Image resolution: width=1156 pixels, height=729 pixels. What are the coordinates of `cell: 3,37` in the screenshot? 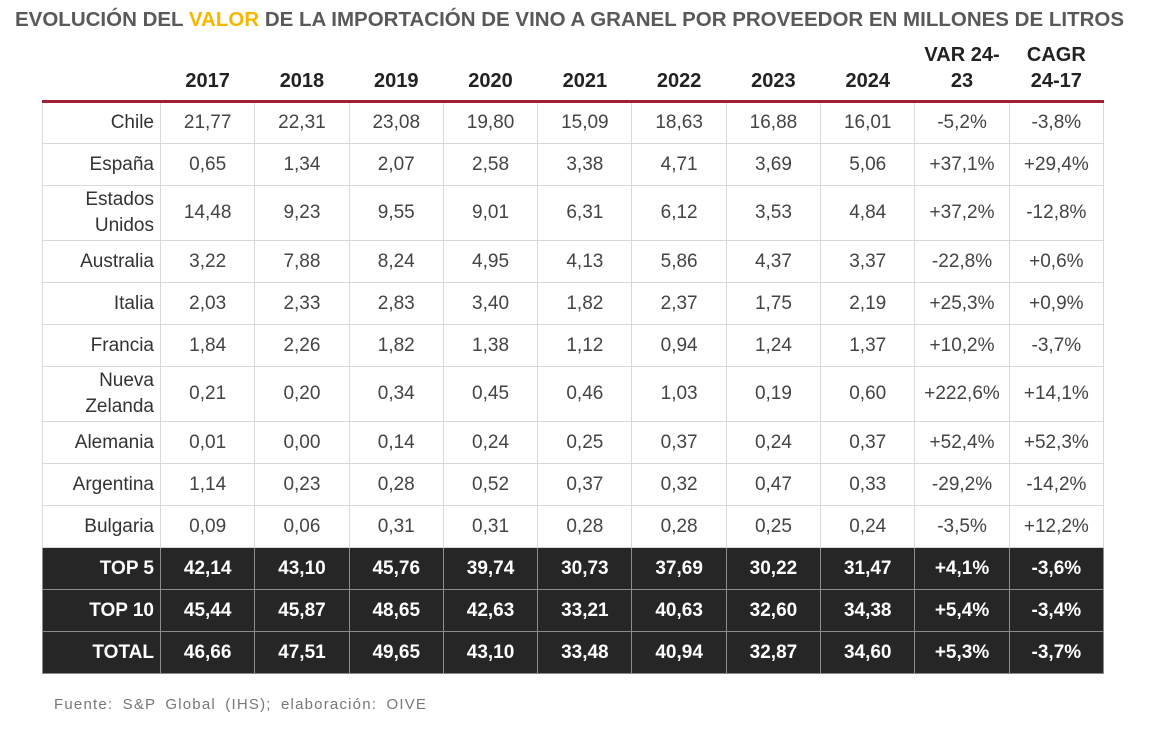 It's located at (868, 261).